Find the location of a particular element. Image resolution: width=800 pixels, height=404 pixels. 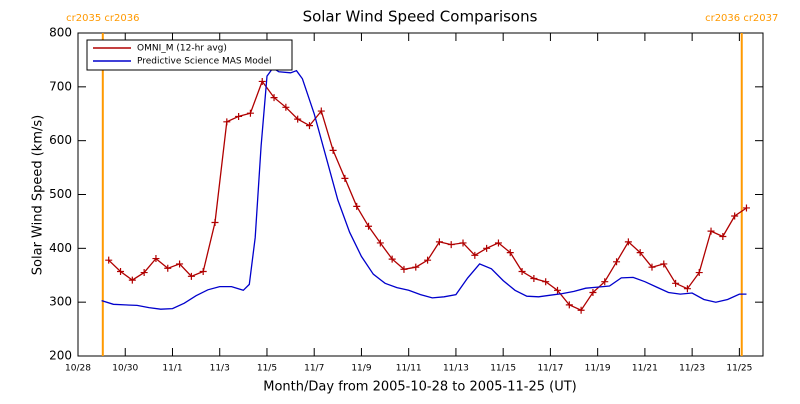

x-tick-label: 11/9 is located at coordinates (361, 369).